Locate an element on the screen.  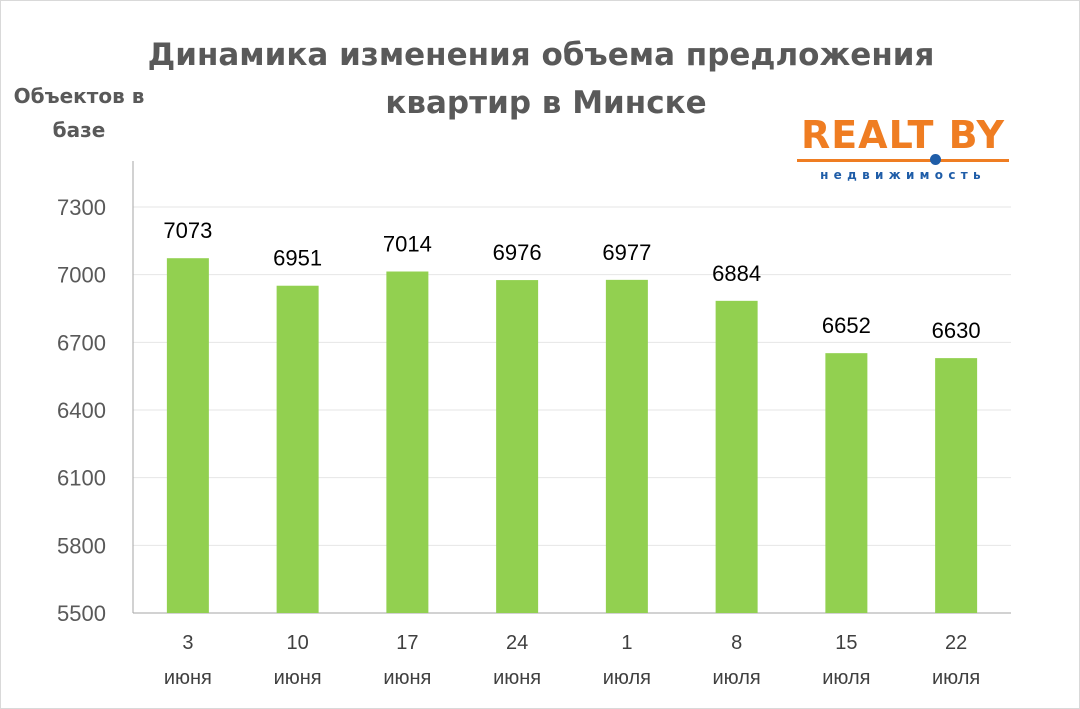
logo-rule is located at coordinates (903, 160).